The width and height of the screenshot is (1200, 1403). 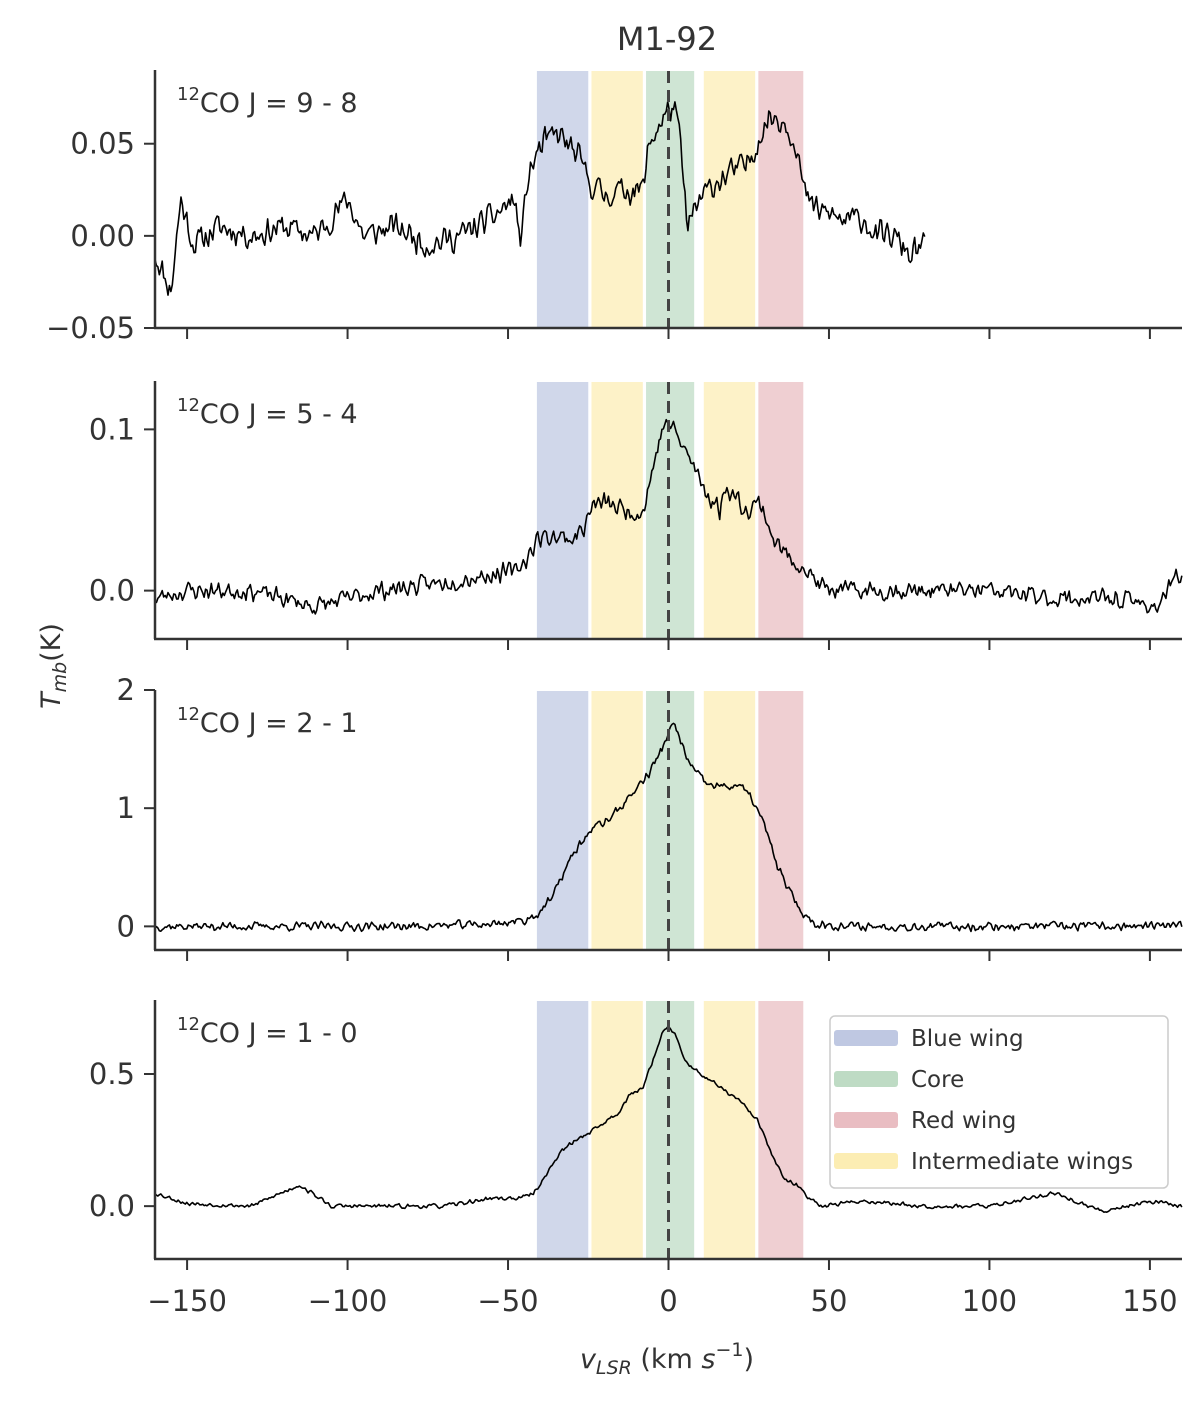 I want to click on y-tick-label: 0.00, so click(x=102, y=236).